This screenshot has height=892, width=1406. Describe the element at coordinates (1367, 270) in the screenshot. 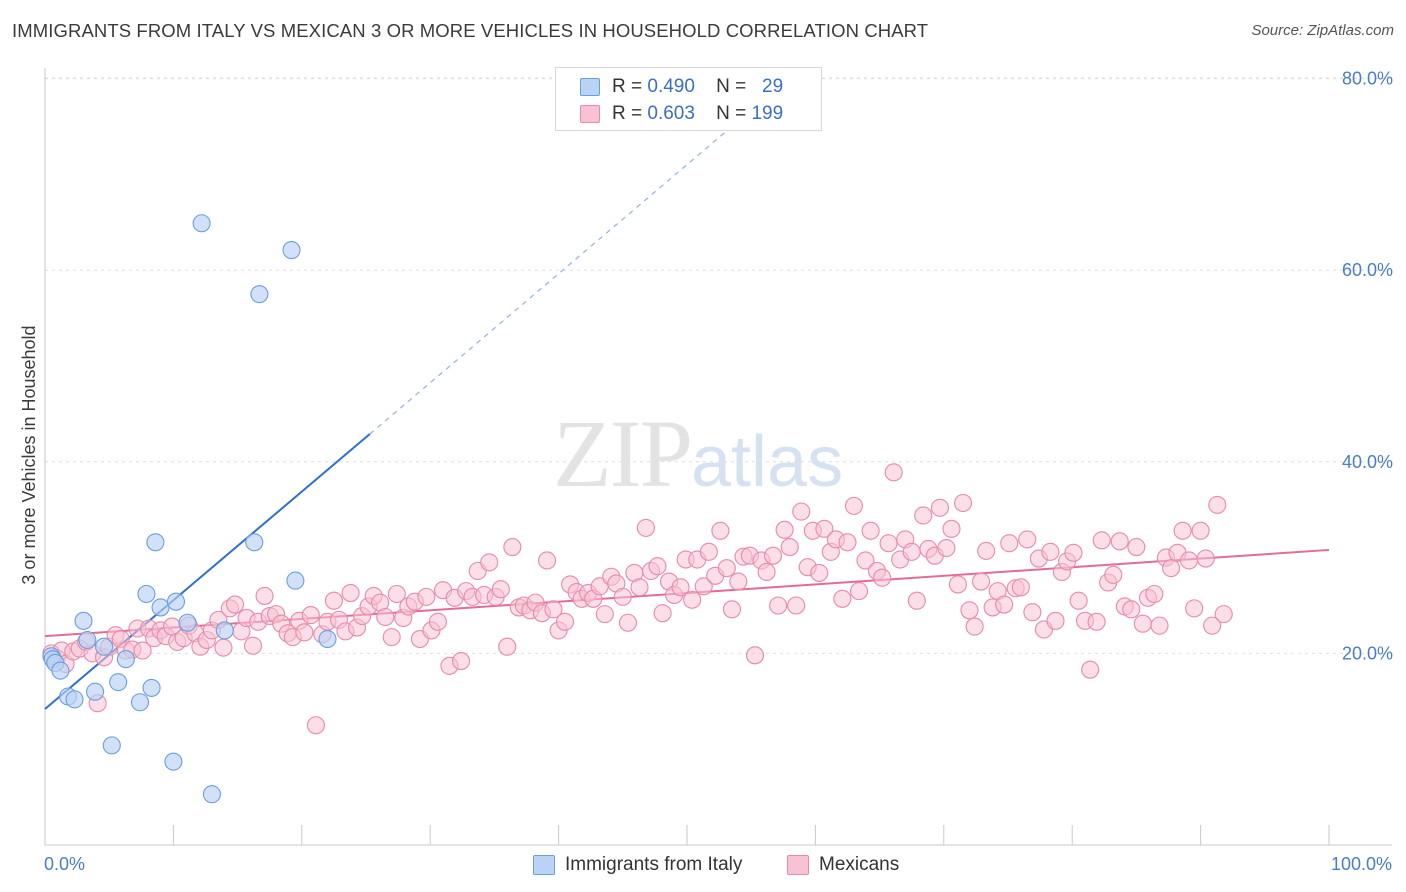

I see `y-tick-label-60: 60.0%` at that location.